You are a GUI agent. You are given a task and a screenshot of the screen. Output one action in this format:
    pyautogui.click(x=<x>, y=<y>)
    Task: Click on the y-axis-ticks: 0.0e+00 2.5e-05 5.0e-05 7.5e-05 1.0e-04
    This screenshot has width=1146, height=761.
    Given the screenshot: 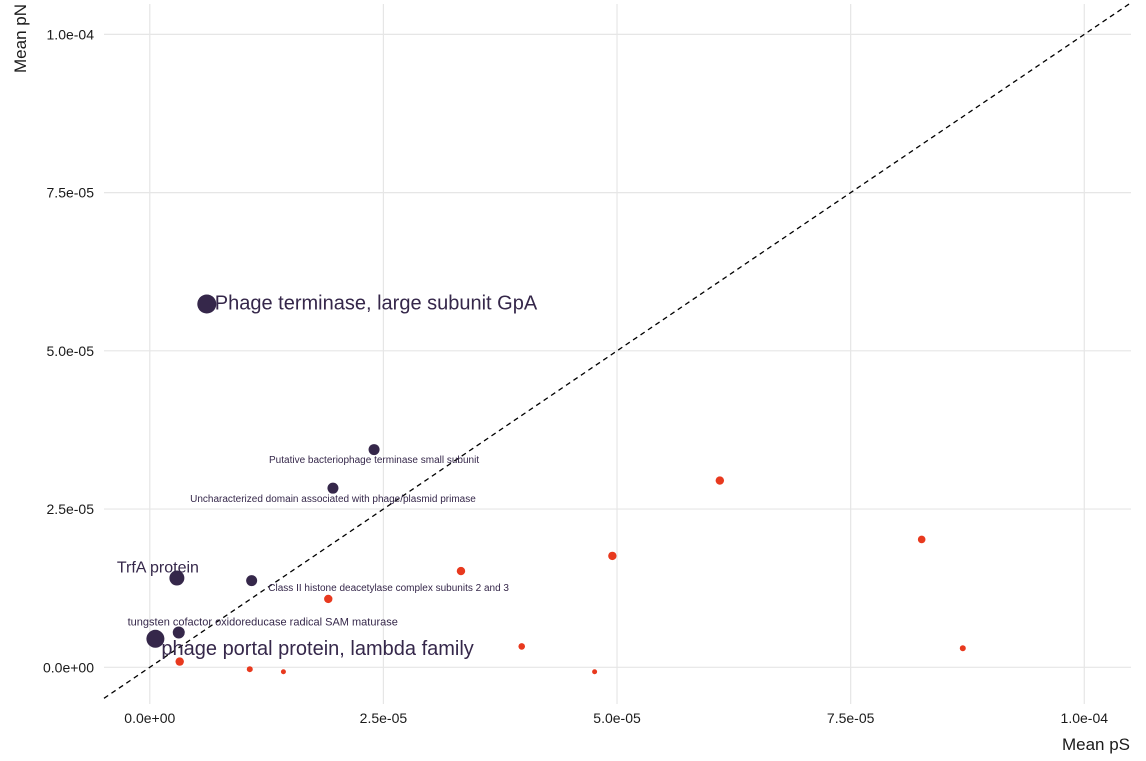 What is the action you would take?
    pyautogui.click(x=68, y=350)
    